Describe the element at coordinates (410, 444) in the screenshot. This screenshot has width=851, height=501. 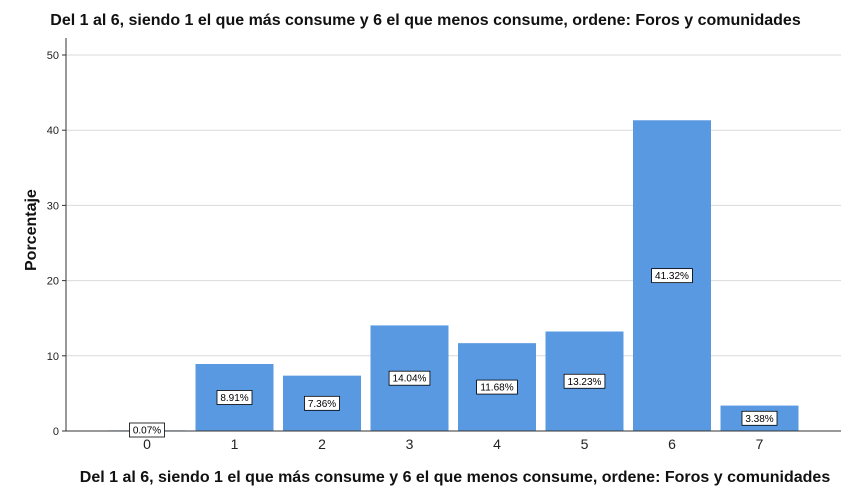
I see `x-tick-label: 3` at that location.